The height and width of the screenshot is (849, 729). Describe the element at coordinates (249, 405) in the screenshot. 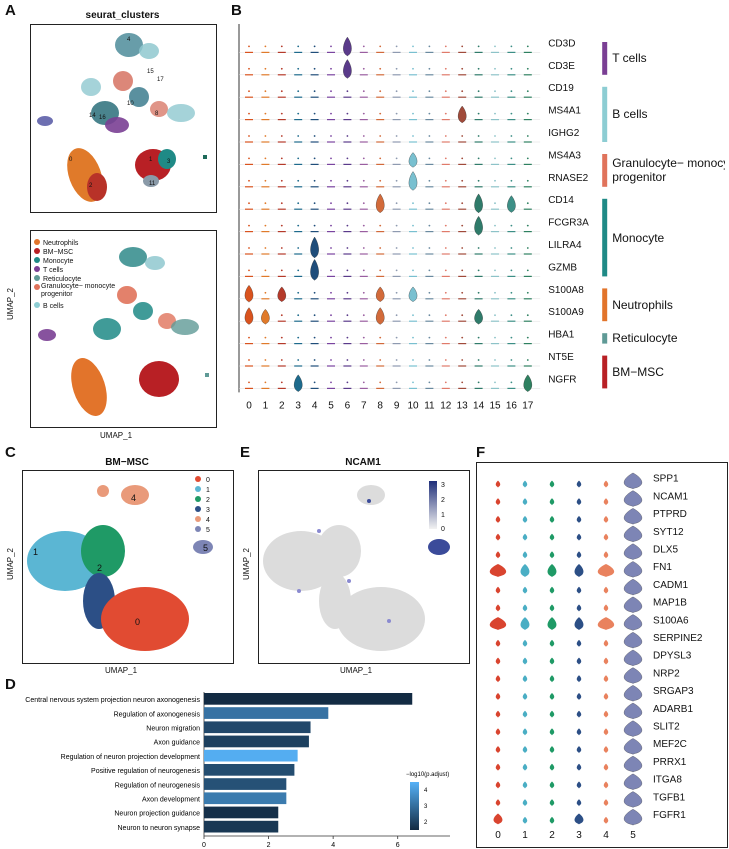

I see `b-cluster-tick-0: 0` at that location.